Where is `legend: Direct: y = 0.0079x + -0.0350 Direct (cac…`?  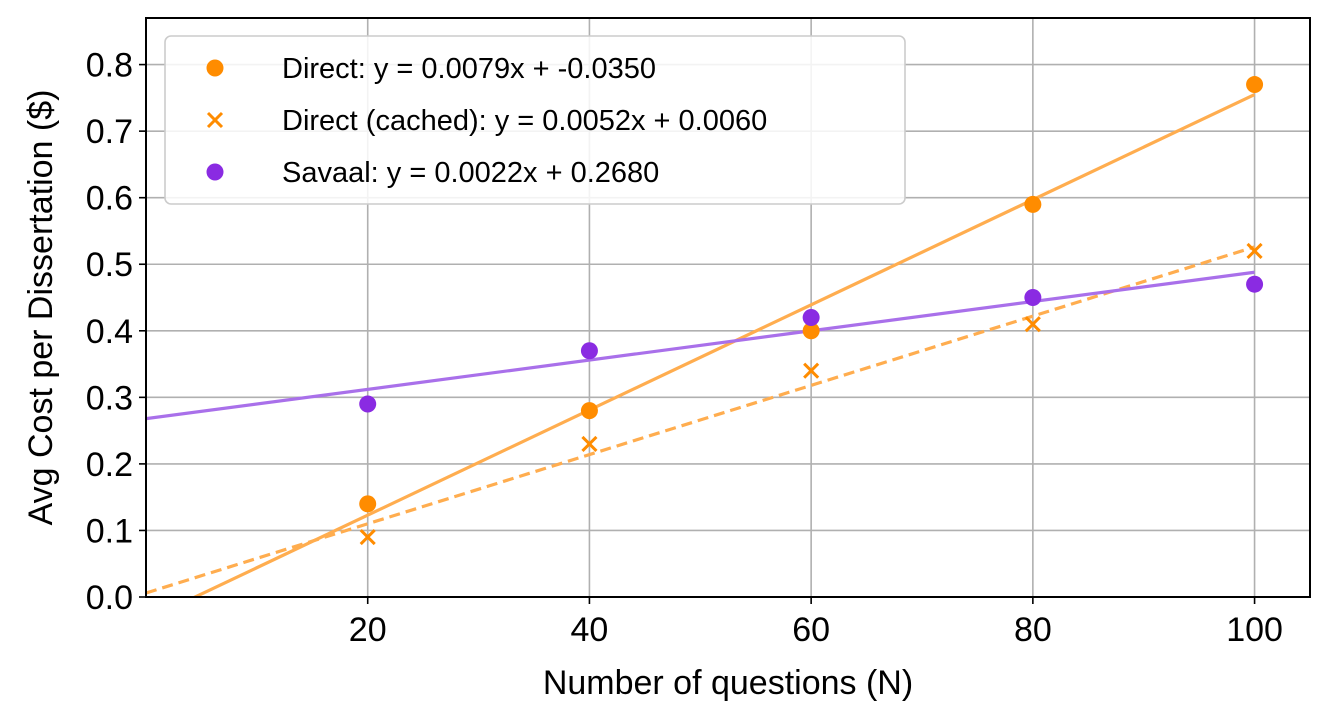 legend: Direct: y = 0.0079x + -0.0350 Direct (cac… is located at coordinates (535, 120).